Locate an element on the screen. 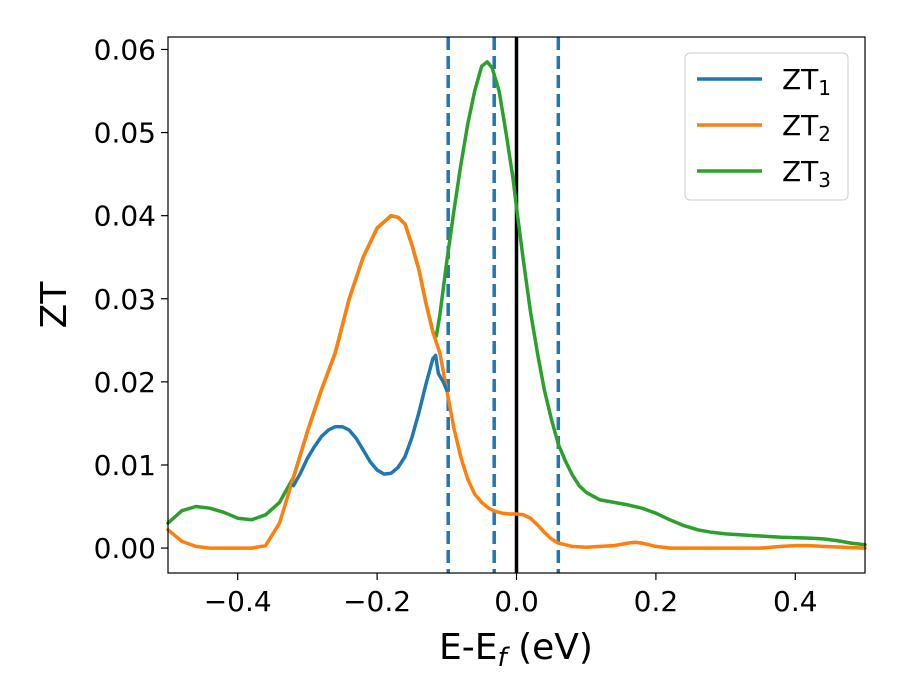  x-tick-label: 0.4 is located at coordinates (795, 601).